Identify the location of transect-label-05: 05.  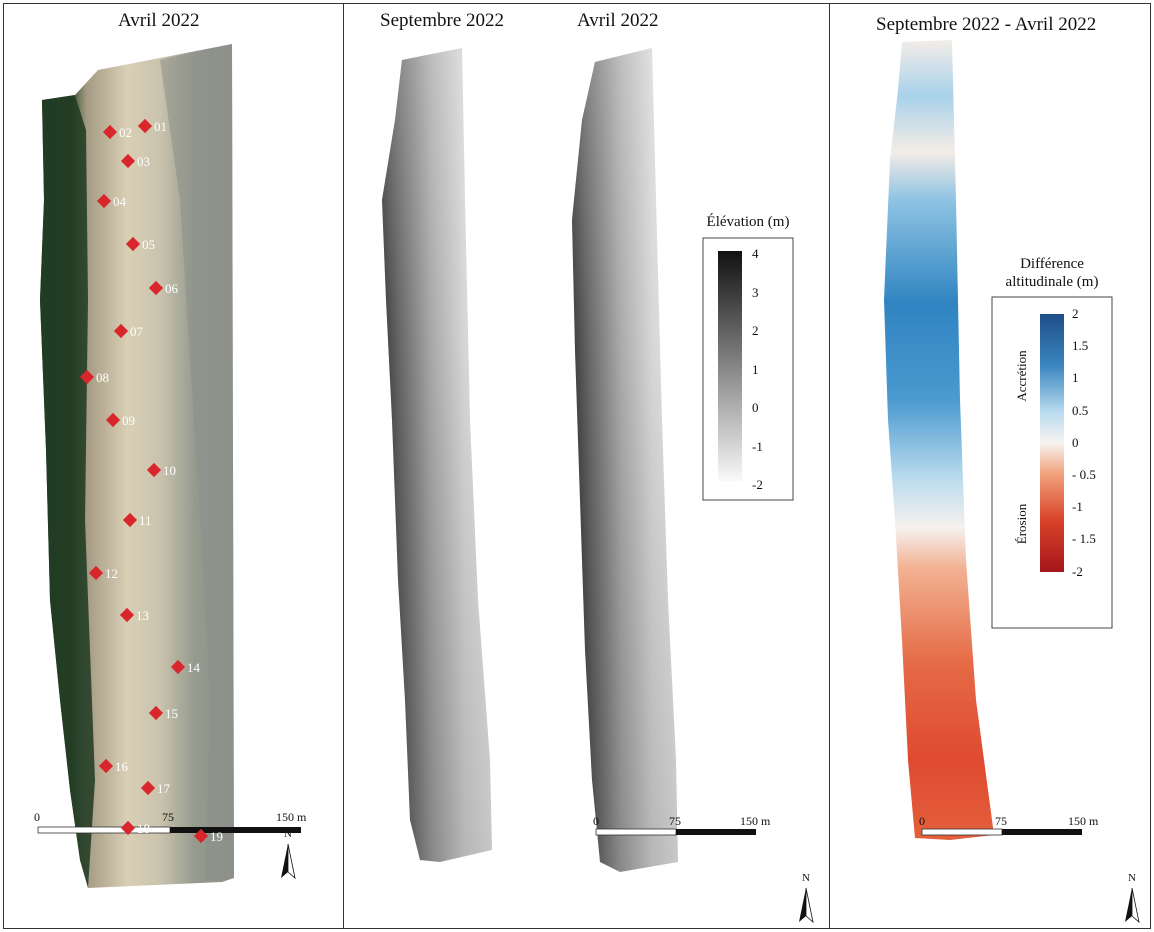
(148, 244).